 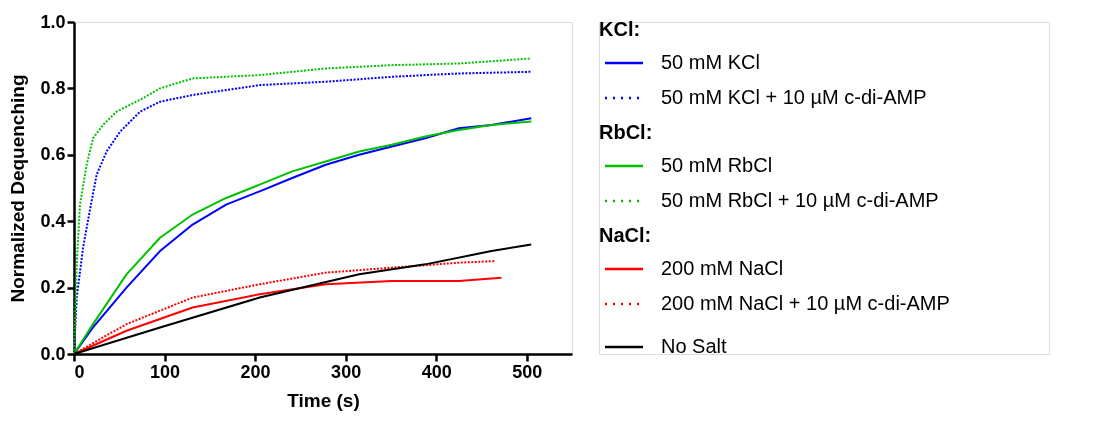 What do you see at coordinates (346, 371) in the screenshot?
I see `x-tick-label: 300` at bounding box center [346, 371].